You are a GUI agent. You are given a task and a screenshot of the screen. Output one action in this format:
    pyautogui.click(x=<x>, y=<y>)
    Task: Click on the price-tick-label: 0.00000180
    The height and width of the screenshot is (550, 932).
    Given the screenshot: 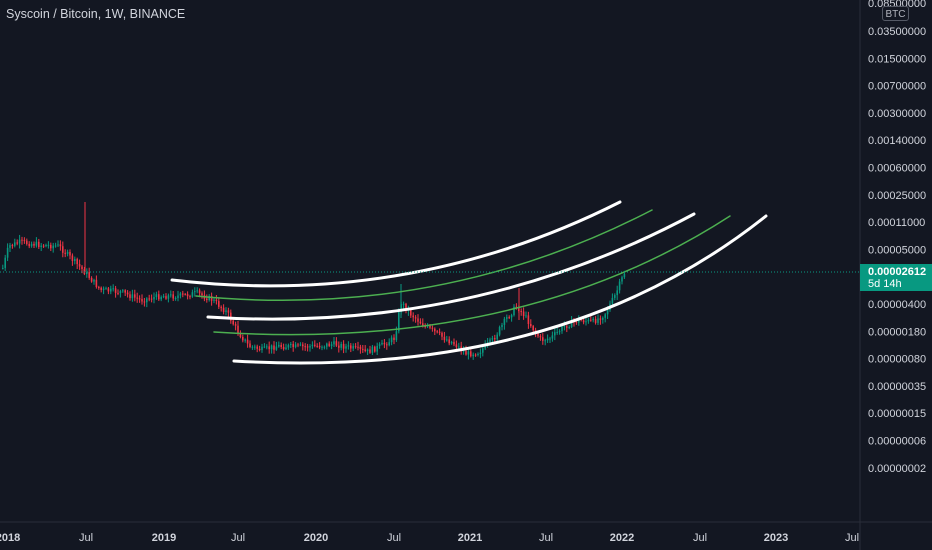 What is the action you would take?
    pyautogui.click(x=897, y=332)
    